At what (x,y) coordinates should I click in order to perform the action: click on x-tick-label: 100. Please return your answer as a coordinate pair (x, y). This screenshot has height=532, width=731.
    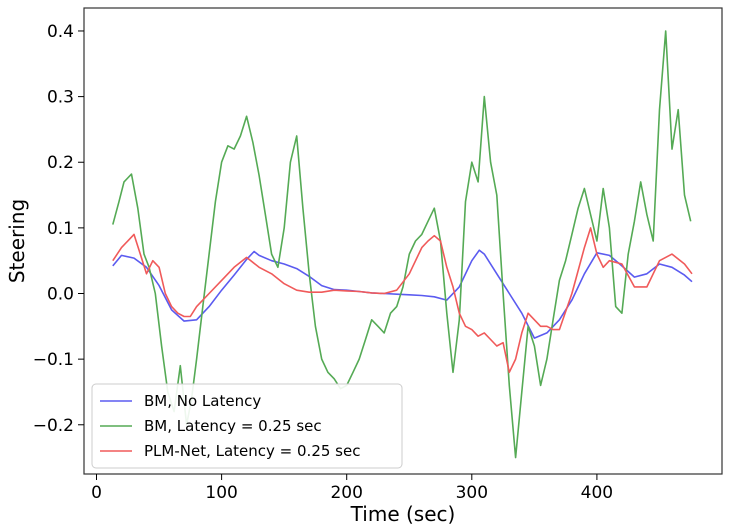
    Looking at the image, I should click on (221, 493).